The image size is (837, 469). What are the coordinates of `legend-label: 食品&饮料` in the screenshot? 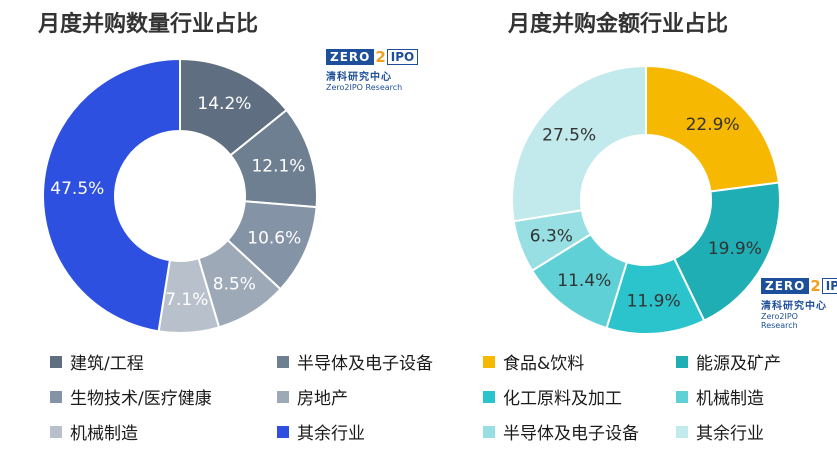 It's located at (544, 364).